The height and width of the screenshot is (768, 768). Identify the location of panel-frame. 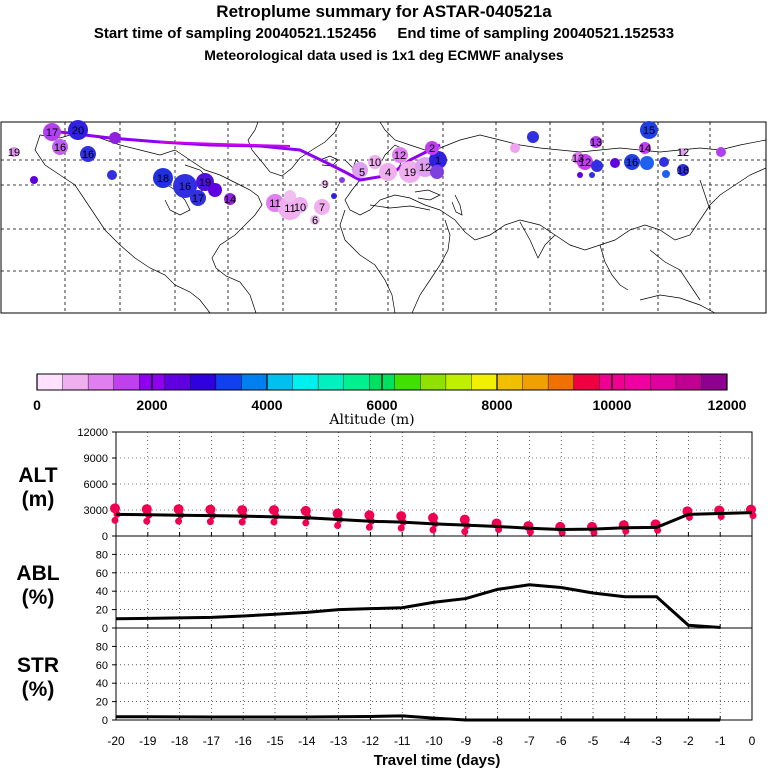
(434, 582).